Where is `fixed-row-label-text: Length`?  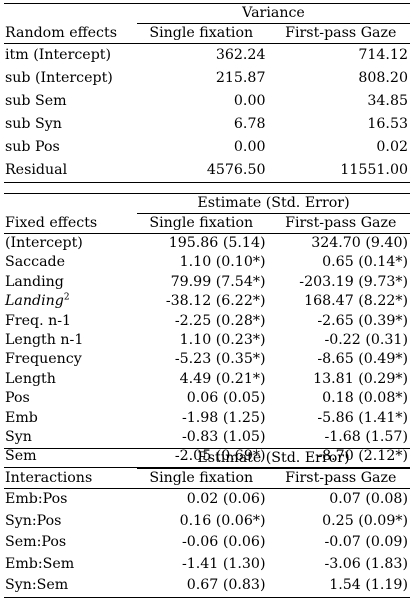 fixed-row-label-text: Length is located at coordinates (30, 378).